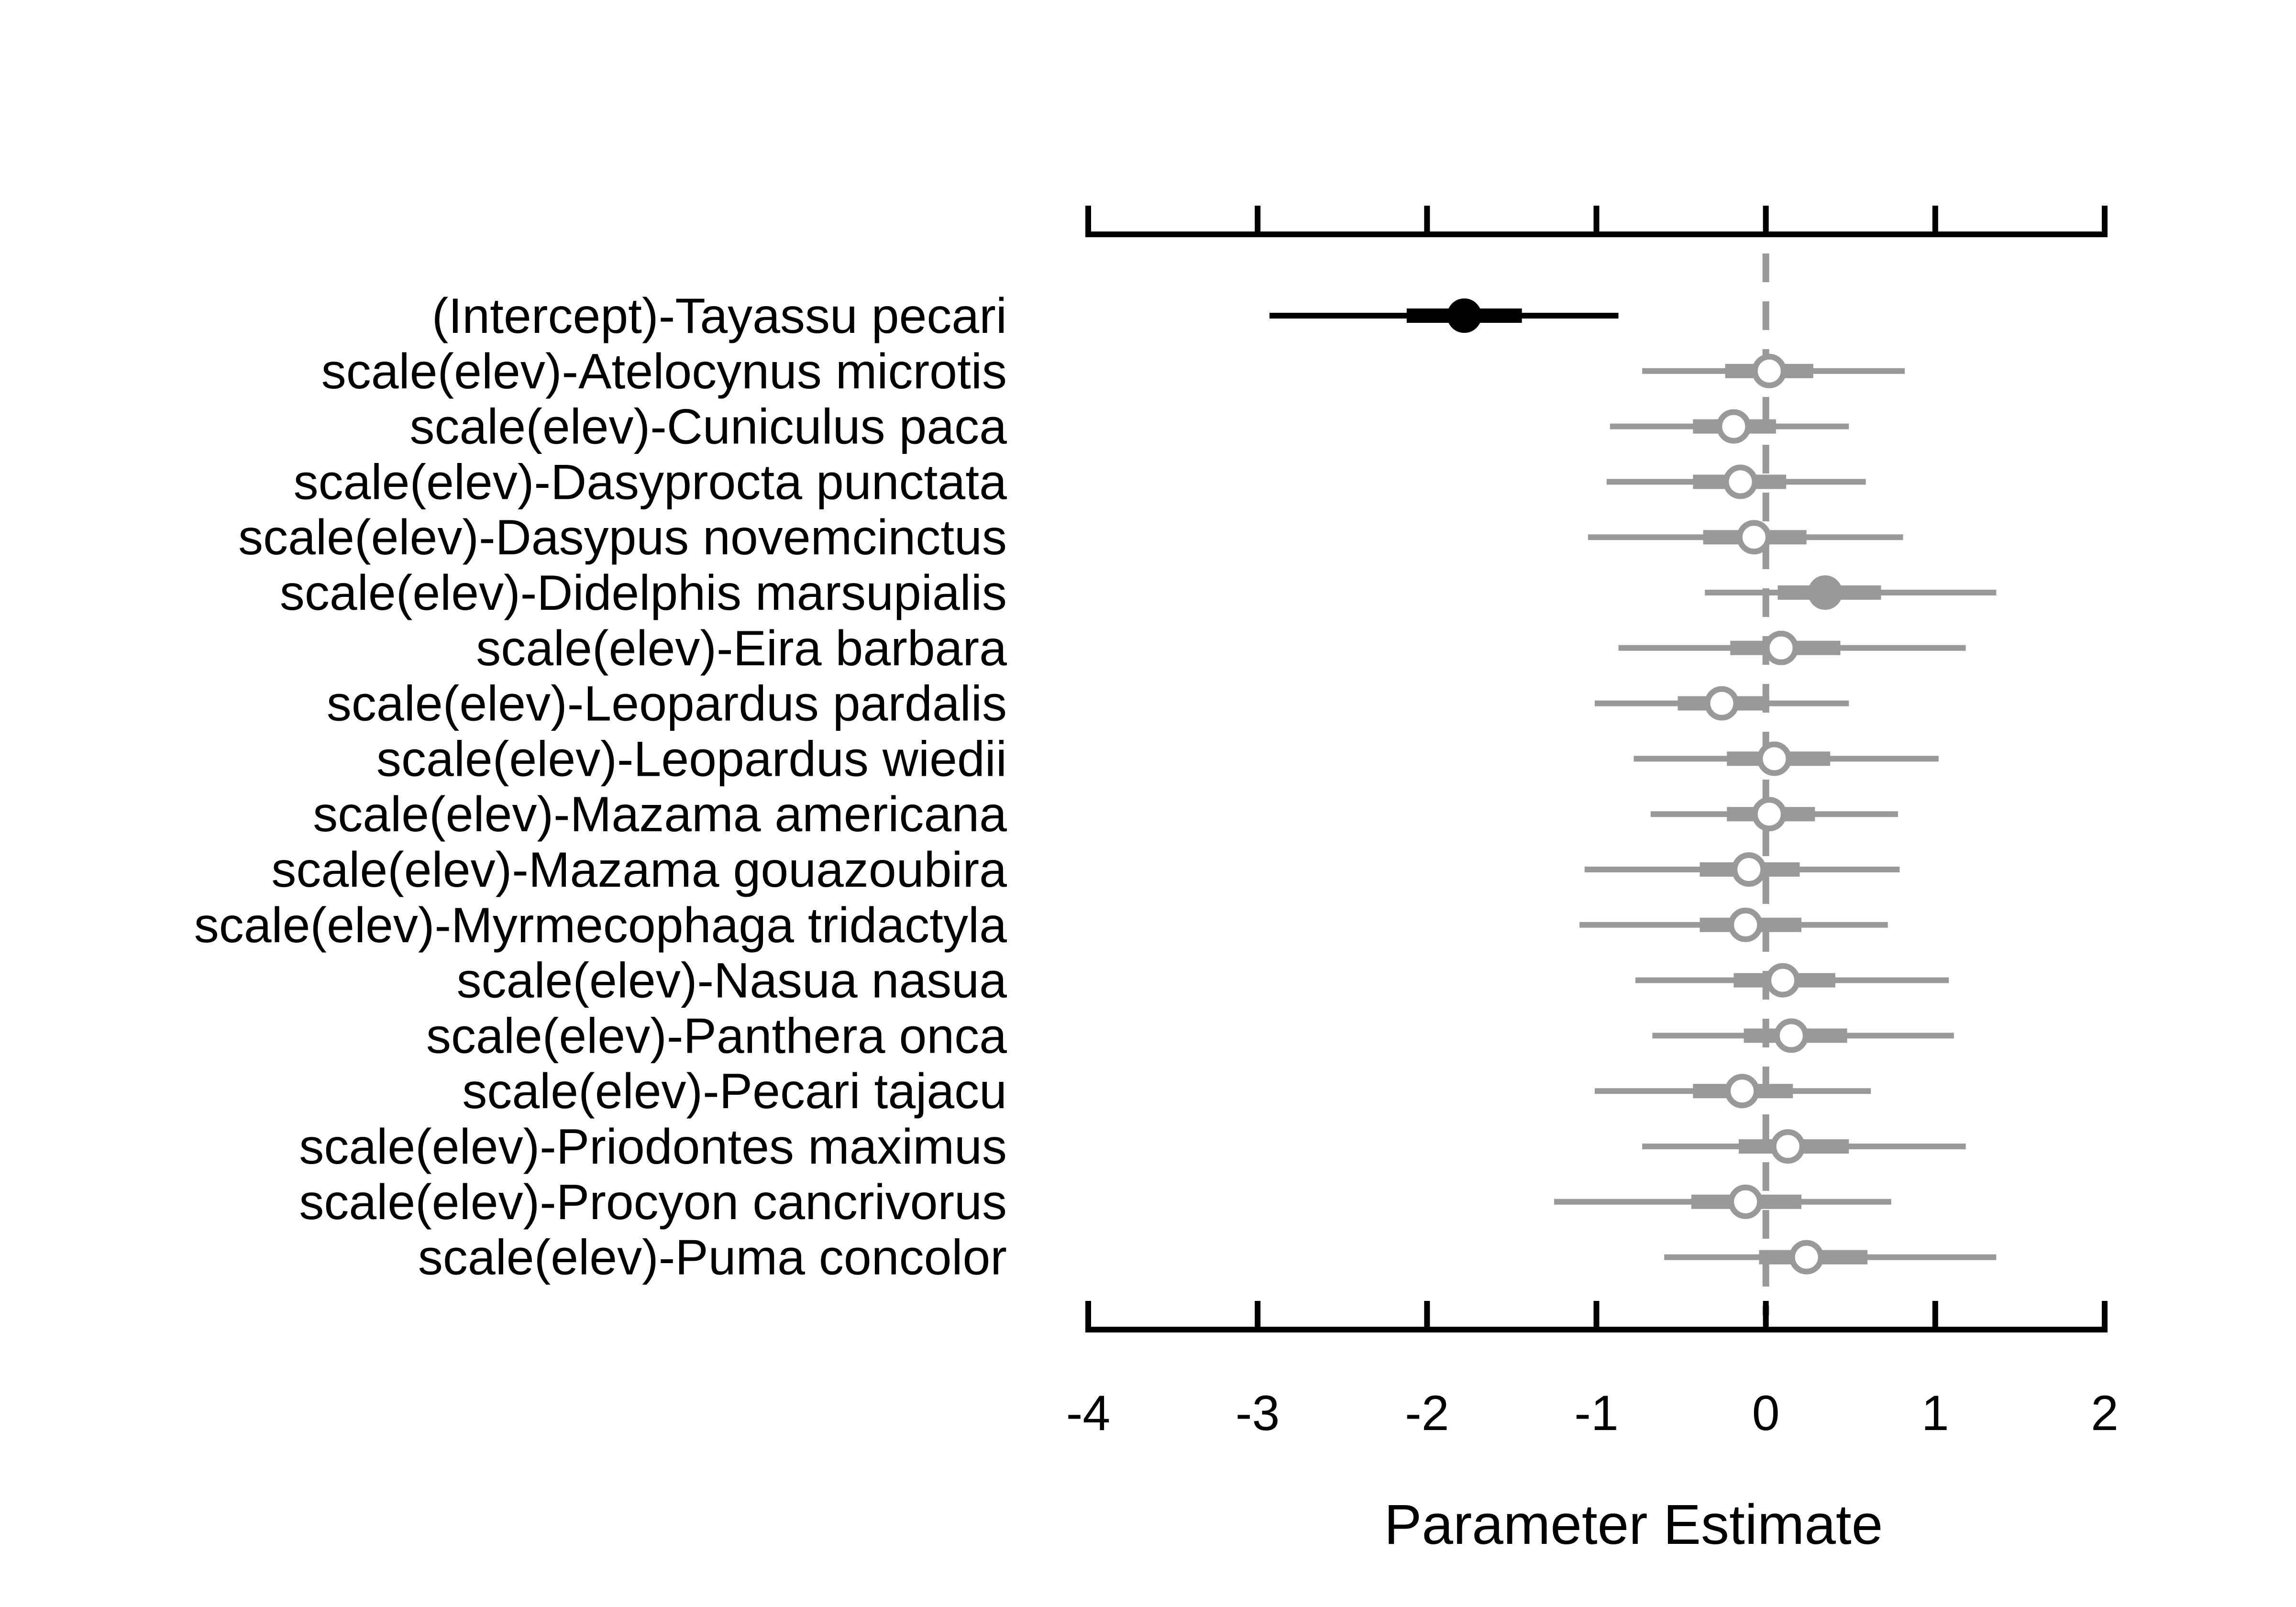 This screenshot has width=2296, height=1607. What do you see at coordinates (1427, 1413) in the screenshot?
I see `x-tick-label: -2` at bounding box center [1427, 1413].